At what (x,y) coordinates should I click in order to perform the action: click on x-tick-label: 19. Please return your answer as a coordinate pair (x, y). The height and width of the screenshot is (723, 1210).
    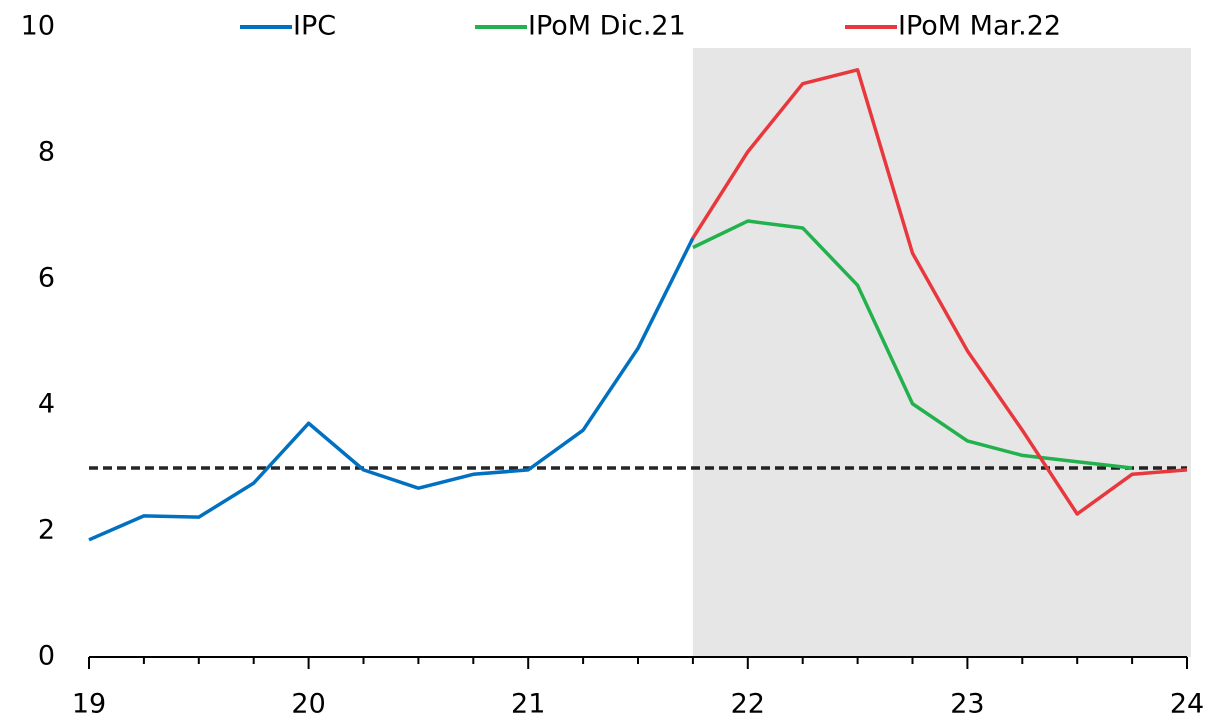
    Looking at the image, I should click on (89, 704).